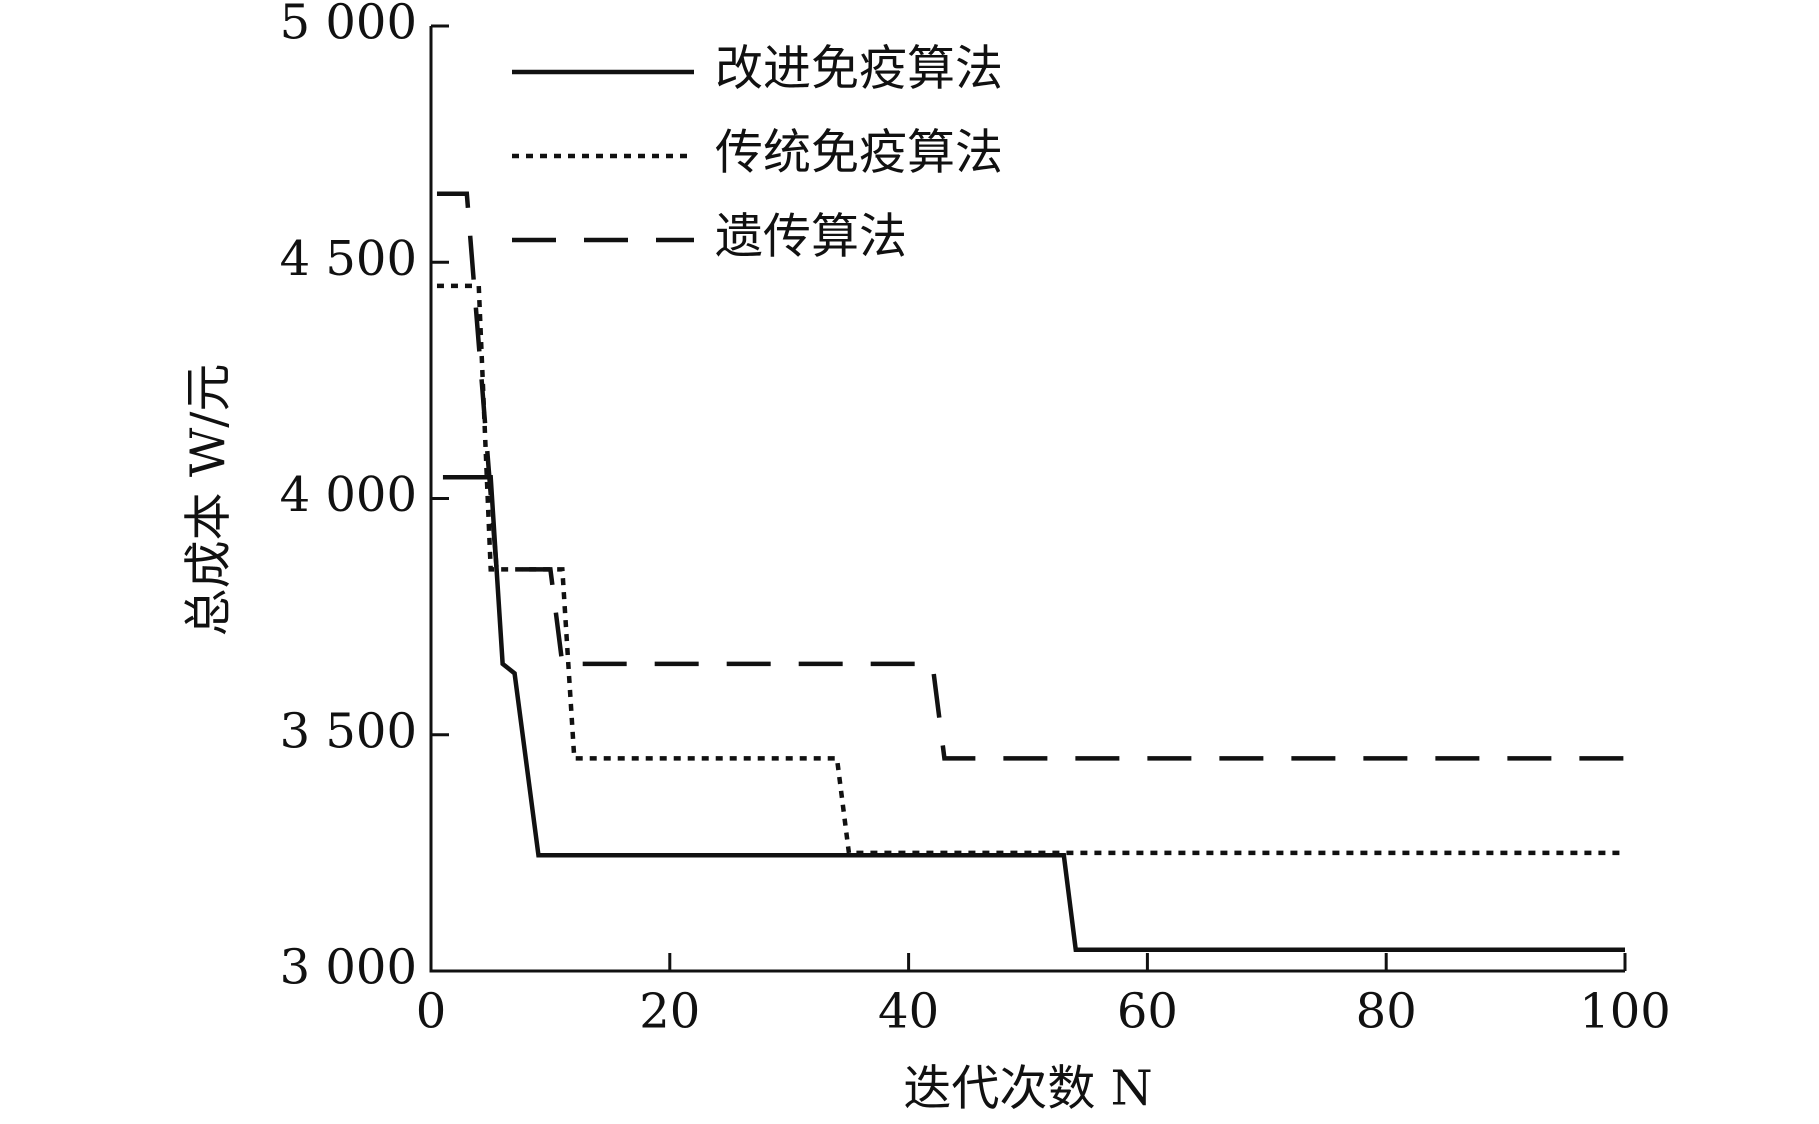  Describe the element at coordinates (348, 495) in the screenshot. I see `y-tick-label: 4 000` at that location.